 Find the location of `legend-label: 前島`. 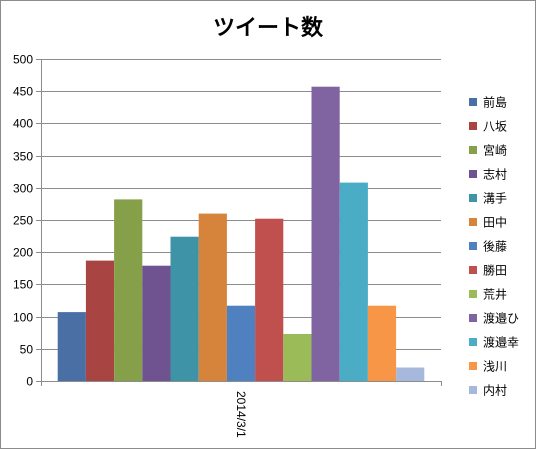

legend-label: 前島 is located at coordinates (495, 102).